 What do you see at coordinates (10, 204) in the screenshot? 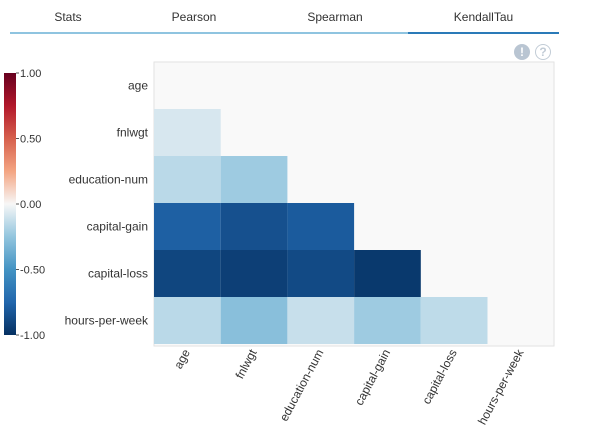
I see `colorbar` at bounding box center [10, 204].